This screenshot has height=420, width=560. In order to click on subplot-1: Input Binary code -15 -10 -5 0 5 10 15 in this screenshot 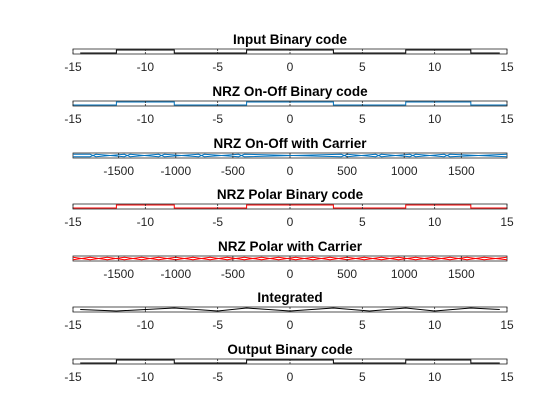, I will do `click(289, 53)`.